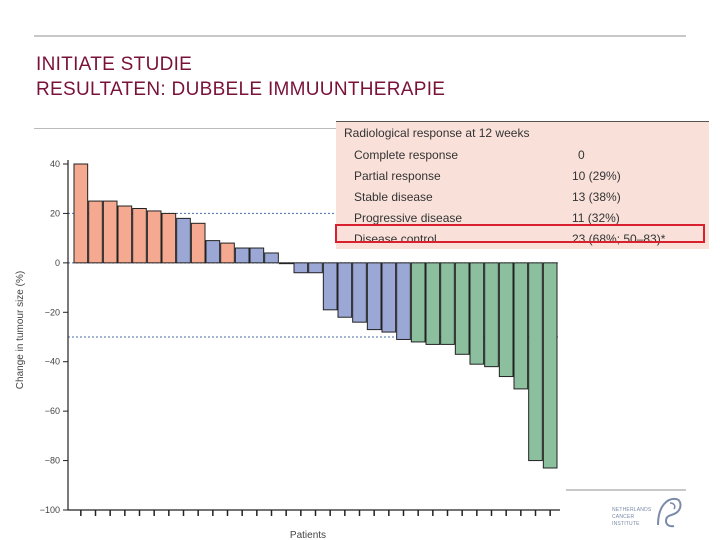  I want to click on slide-title-line2: RESULTATEN: DUBBELE IMMUUNTHERAPIE, so click(241, 89).